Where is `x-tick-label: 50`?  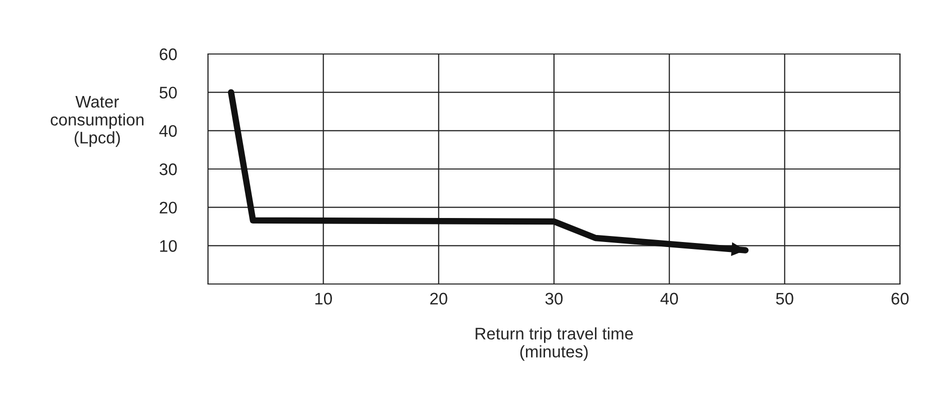
x-tick-label: 50 is located at coordinates (785, 298).